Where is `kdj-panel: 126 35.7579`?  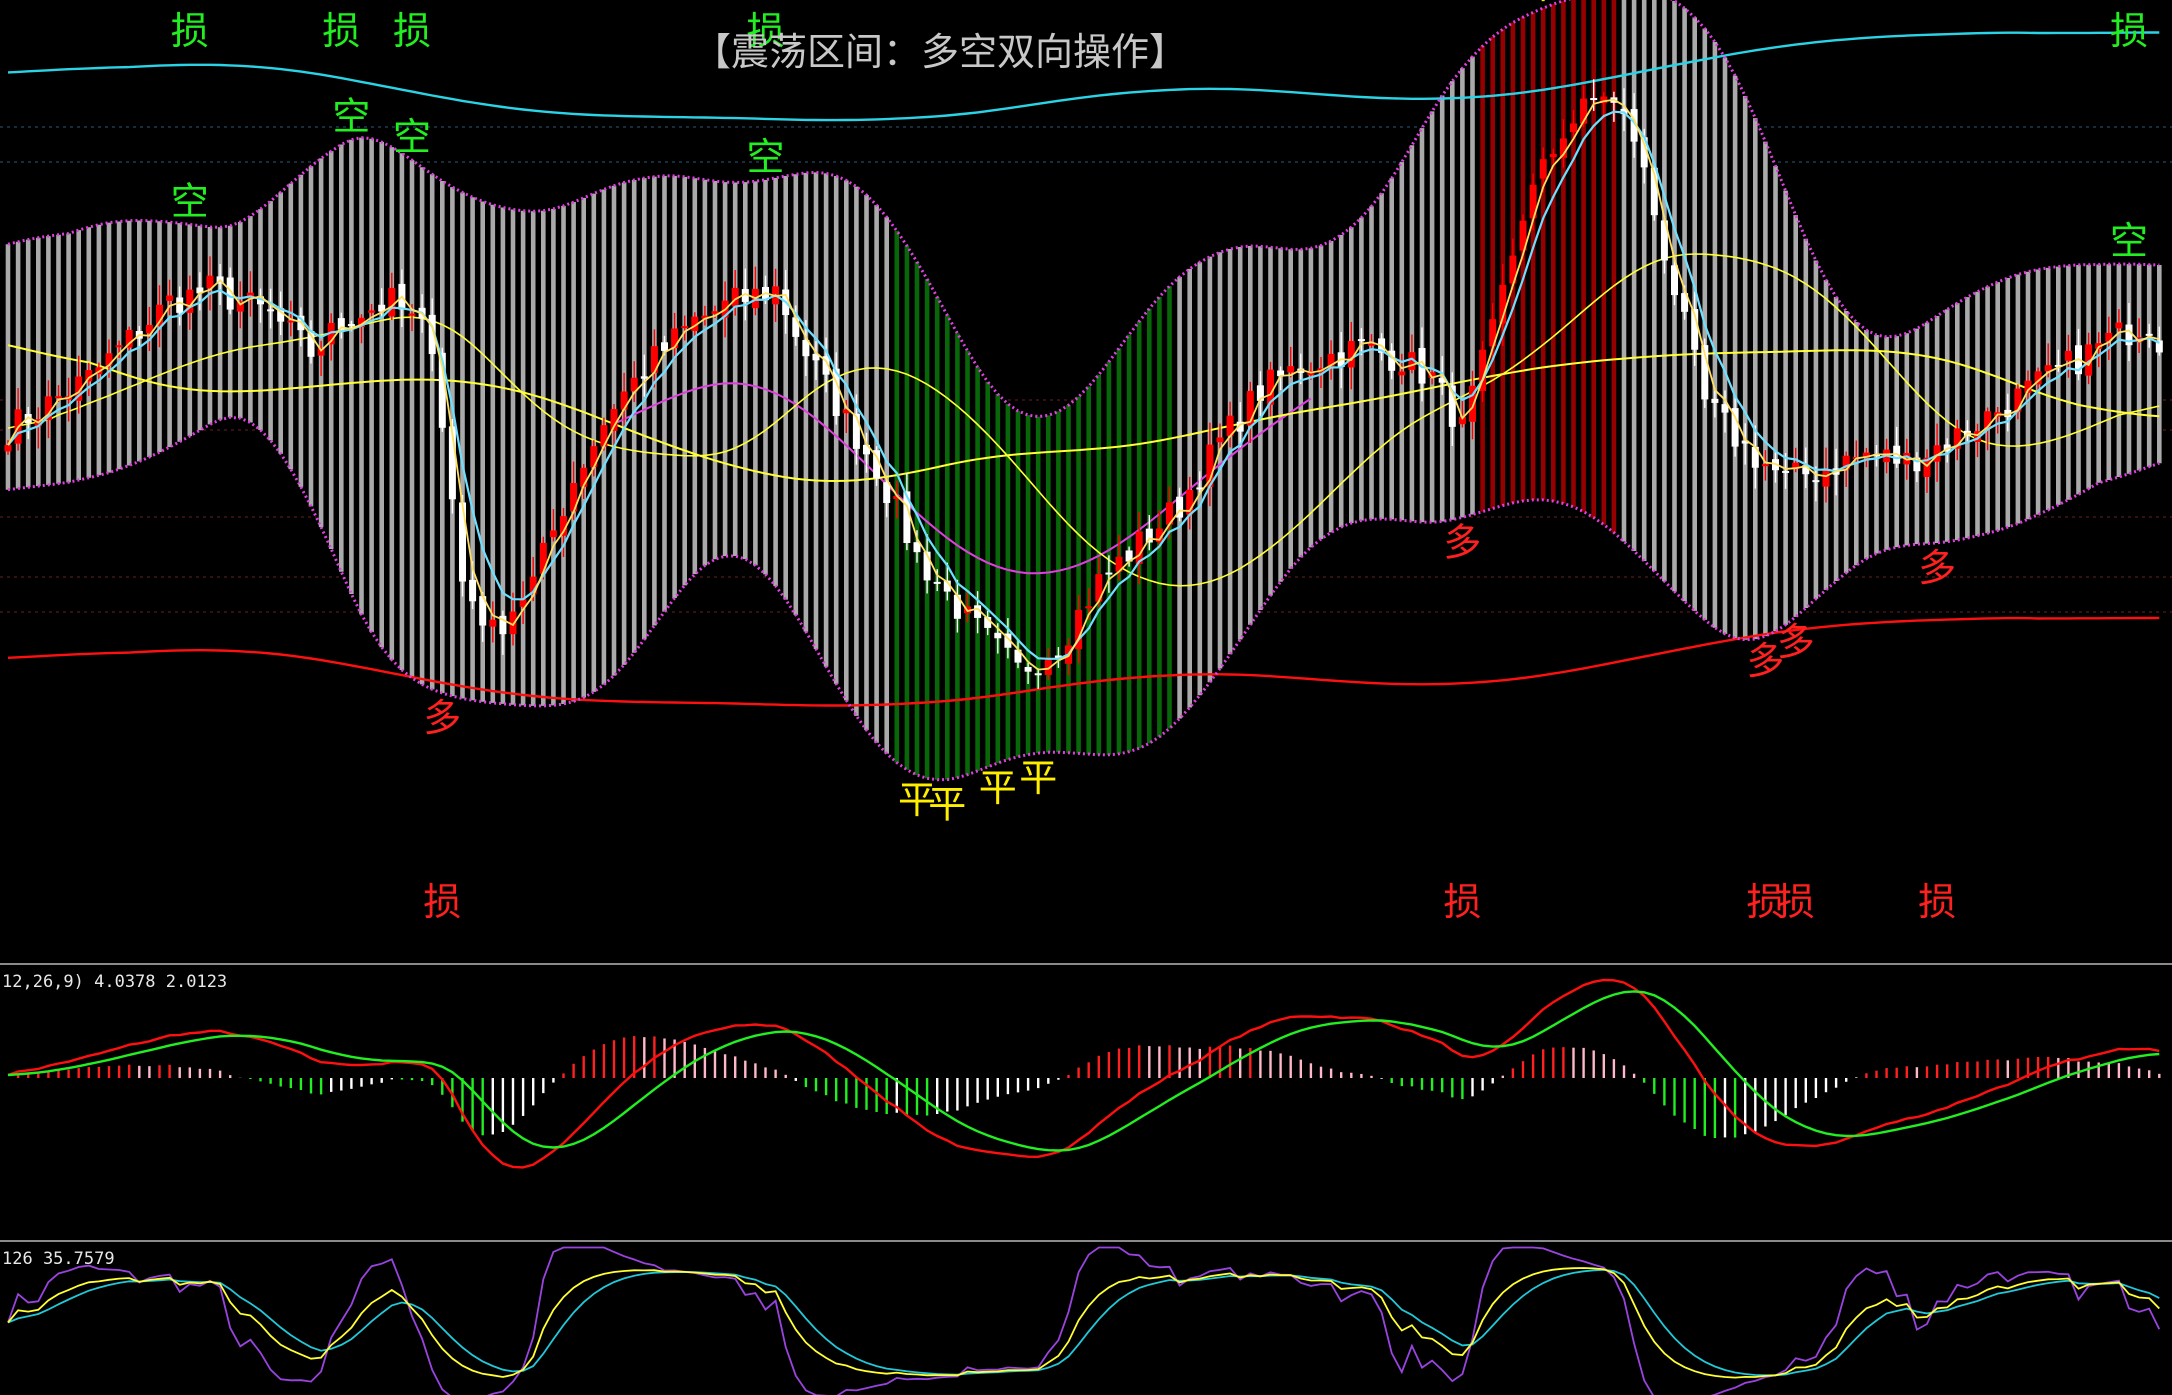
kdj-panel: 126 35.7579 is located at coordinates (1081, 1320).